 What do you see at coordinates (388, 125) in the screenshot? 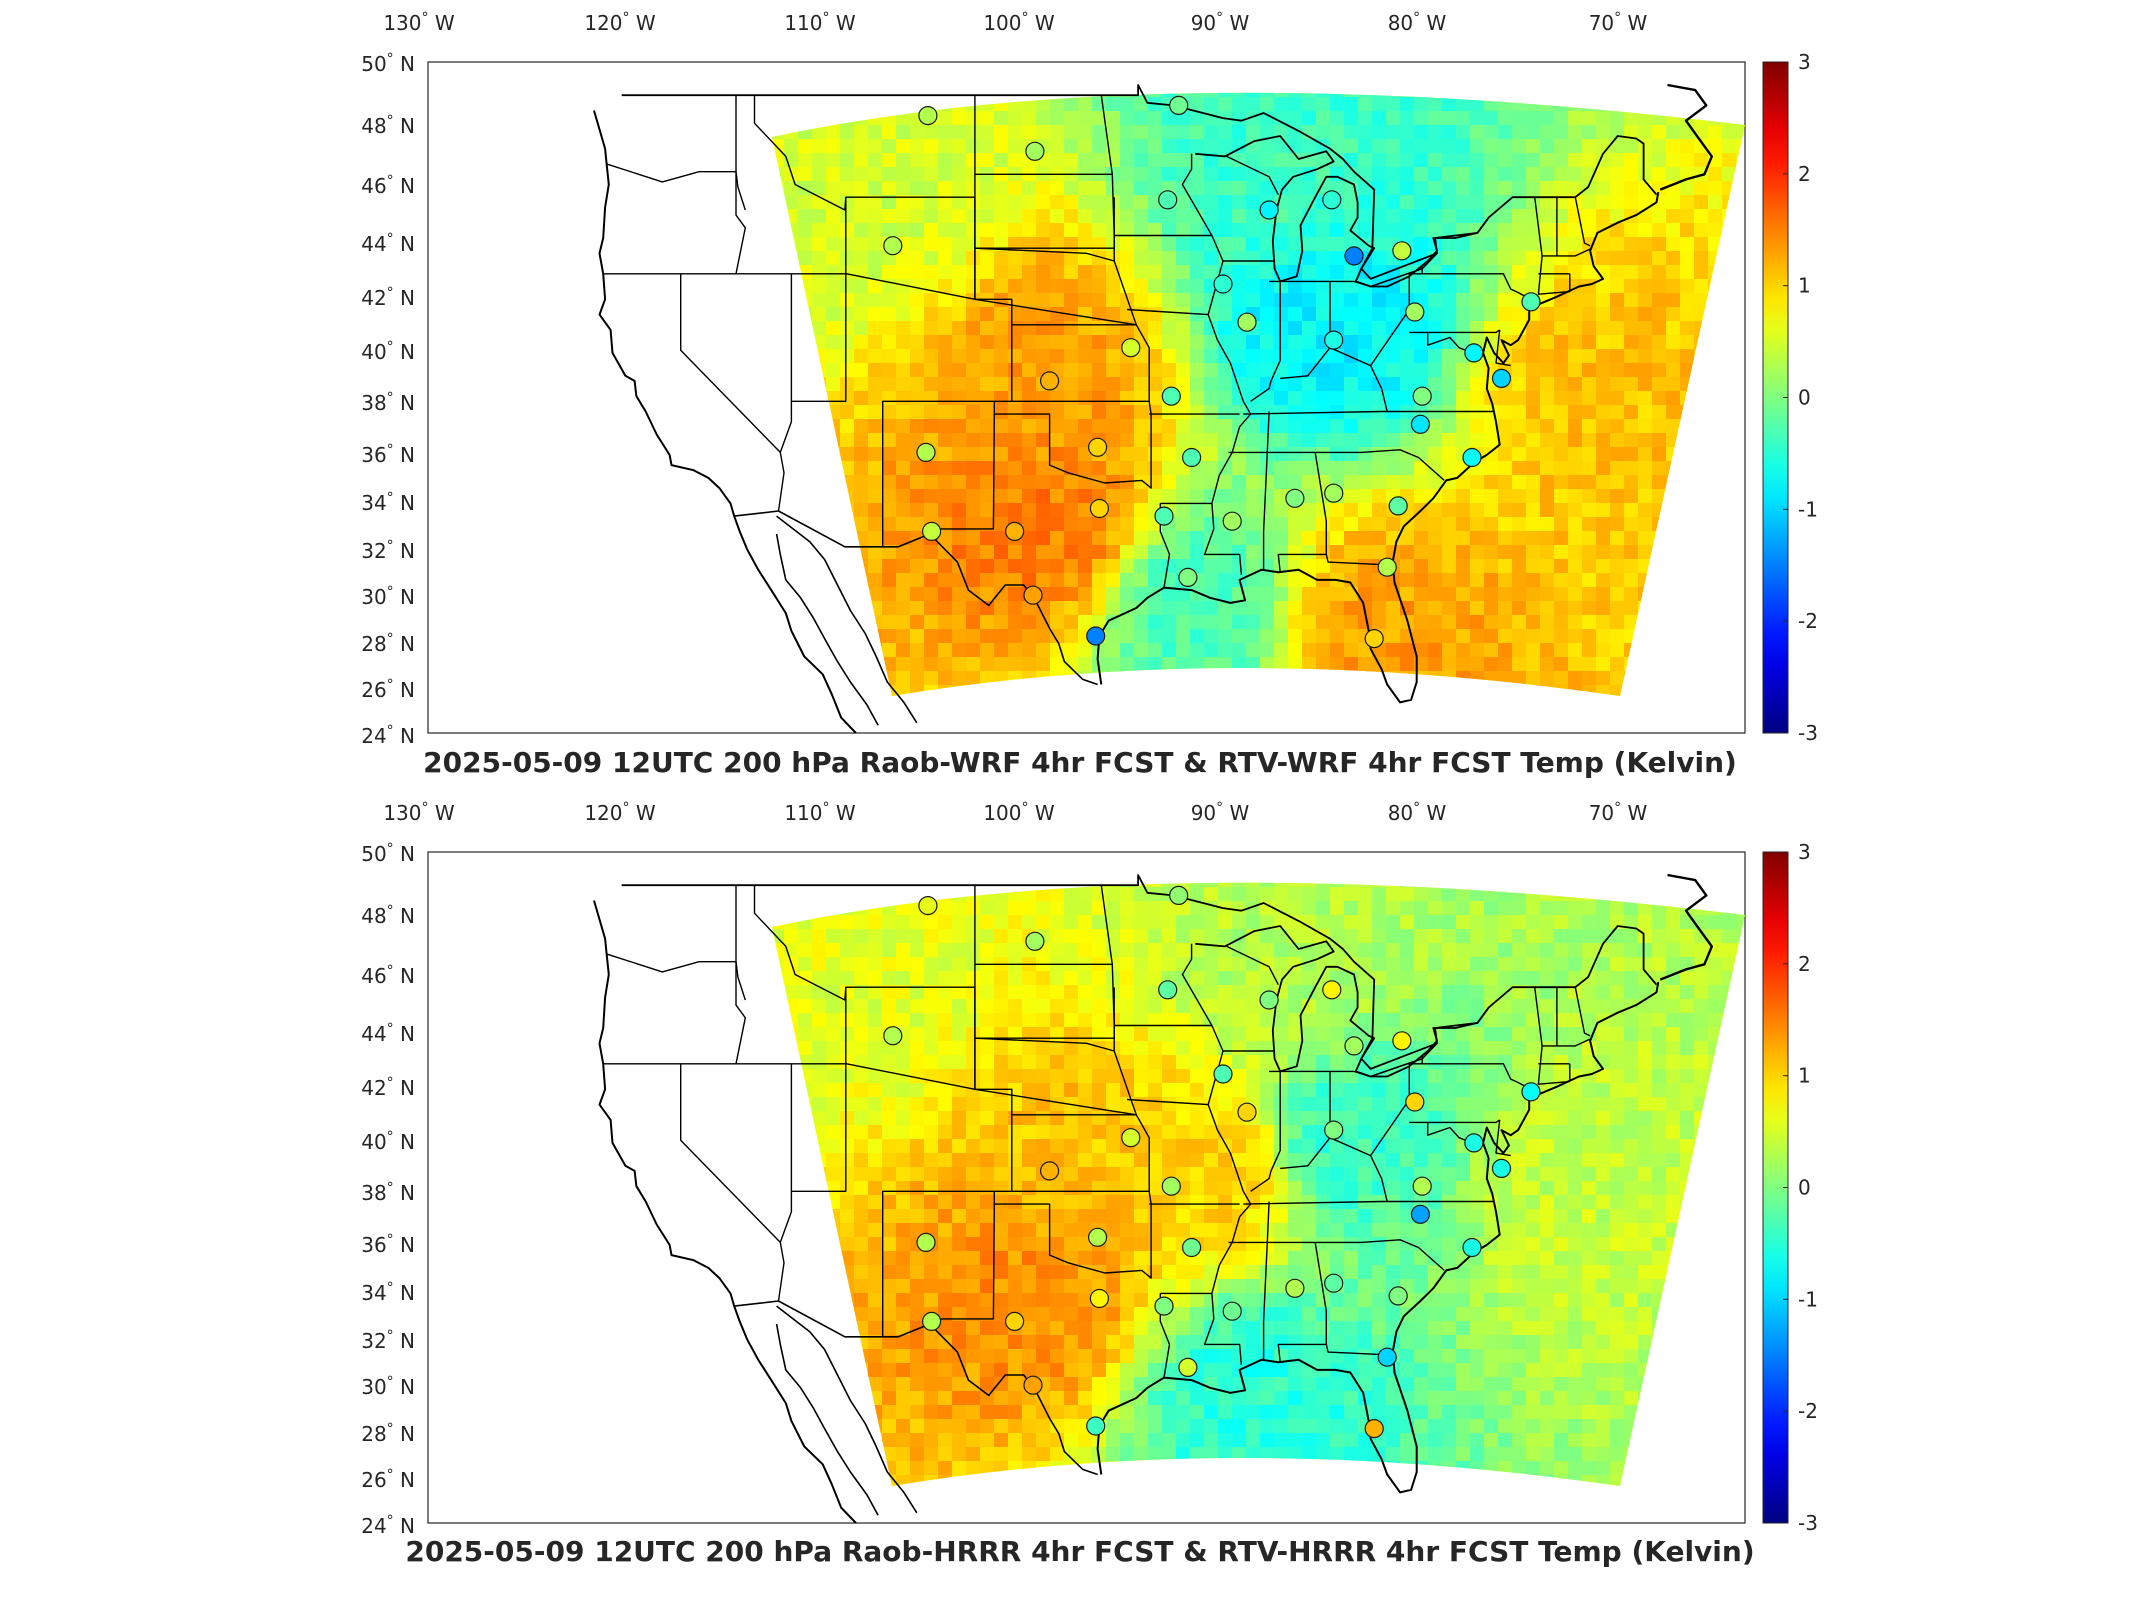
I see `latitude-tick-label: 48° N` at bounding box center [388, 125].